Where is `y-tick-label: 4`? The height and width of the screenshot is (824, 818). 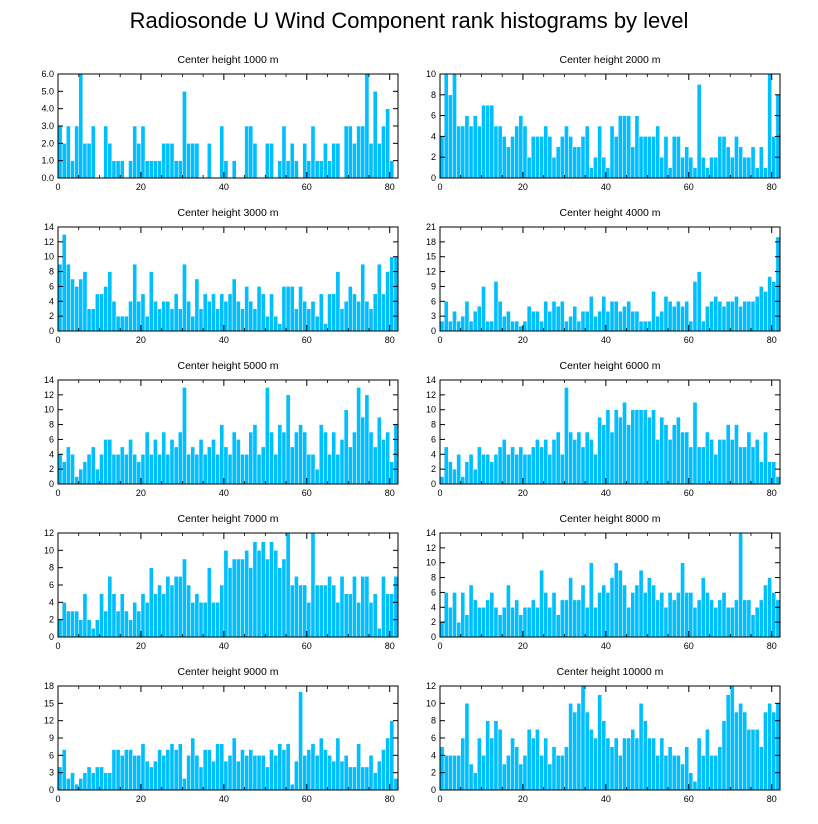
y-tick-label: 4 is located at coordinates (433, 755).